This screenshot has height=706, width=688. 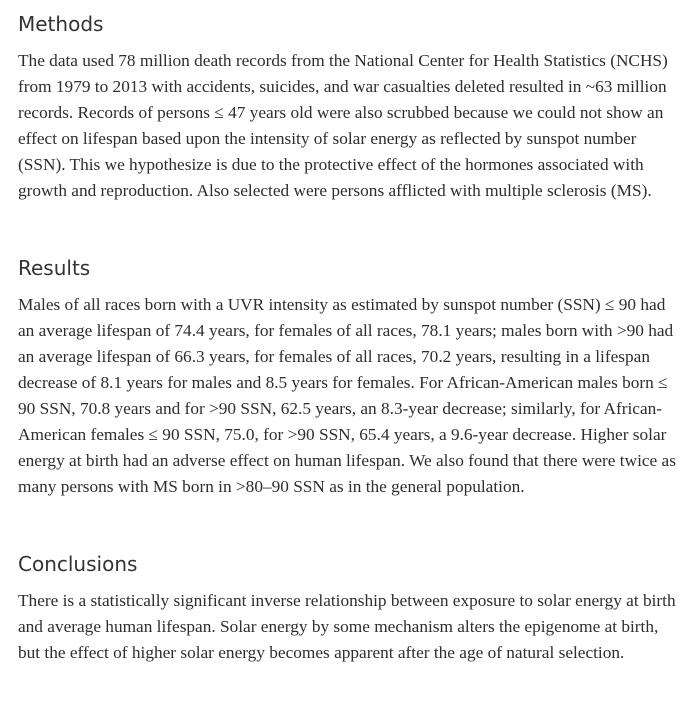 What do you see at coordinates (54, 268) in the screenshot?
I see `results-heading: Results` at bounding box center [54, 268].